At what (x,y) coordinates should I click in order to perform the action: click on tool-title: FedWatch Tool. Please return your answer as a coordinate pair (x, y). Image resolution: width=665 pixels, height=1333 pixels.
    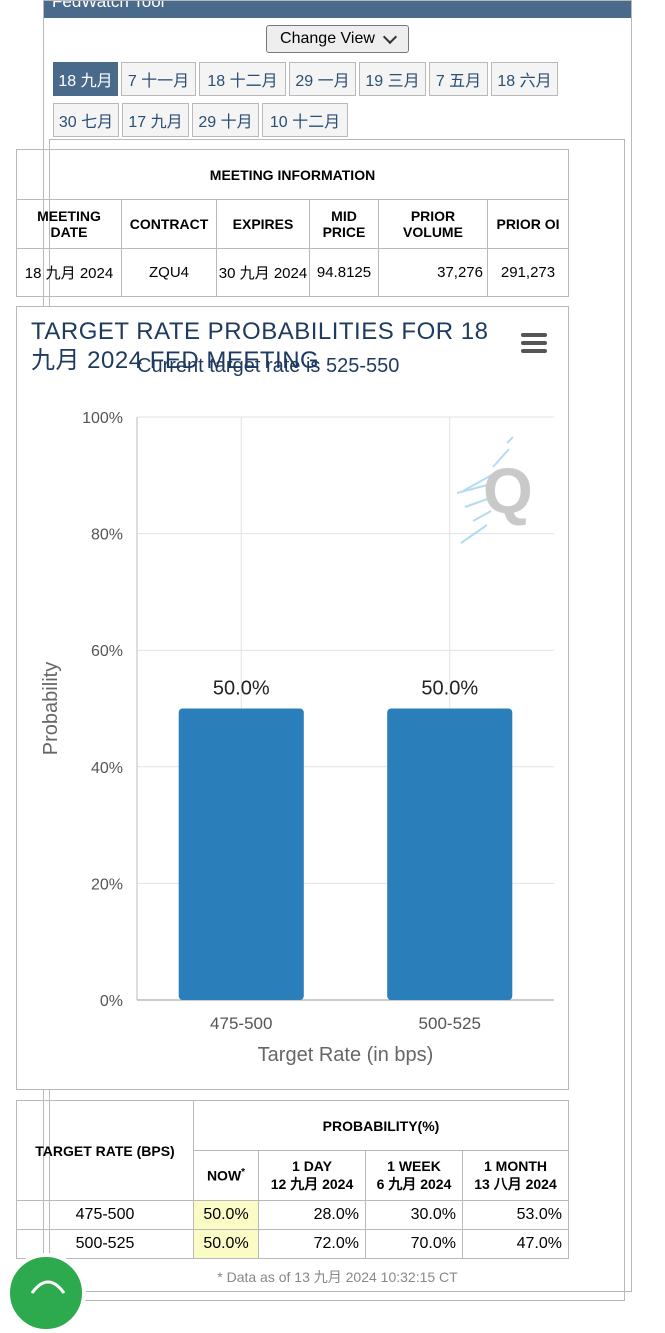
    Looking at the image, I should click on (108, 6).